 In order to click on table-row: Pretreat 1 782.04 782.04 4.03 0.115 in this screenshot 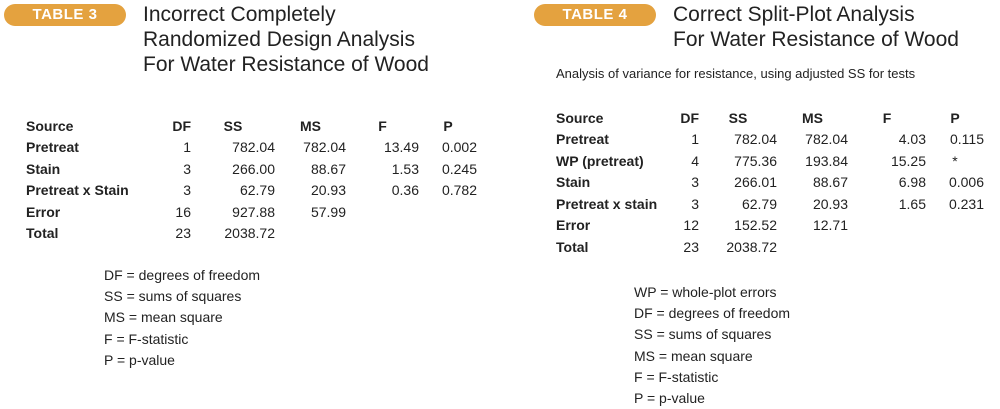, I will do `click(770, 140)`.